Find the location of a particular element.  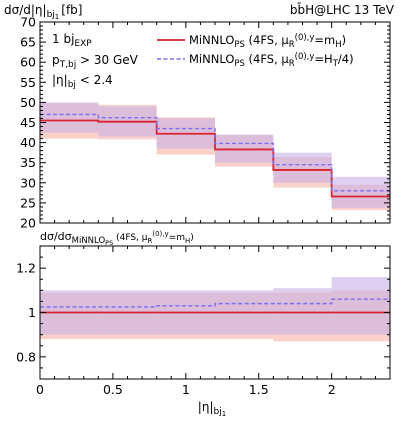

main-ytick-label: 70 is located at coordinates (28, 22).